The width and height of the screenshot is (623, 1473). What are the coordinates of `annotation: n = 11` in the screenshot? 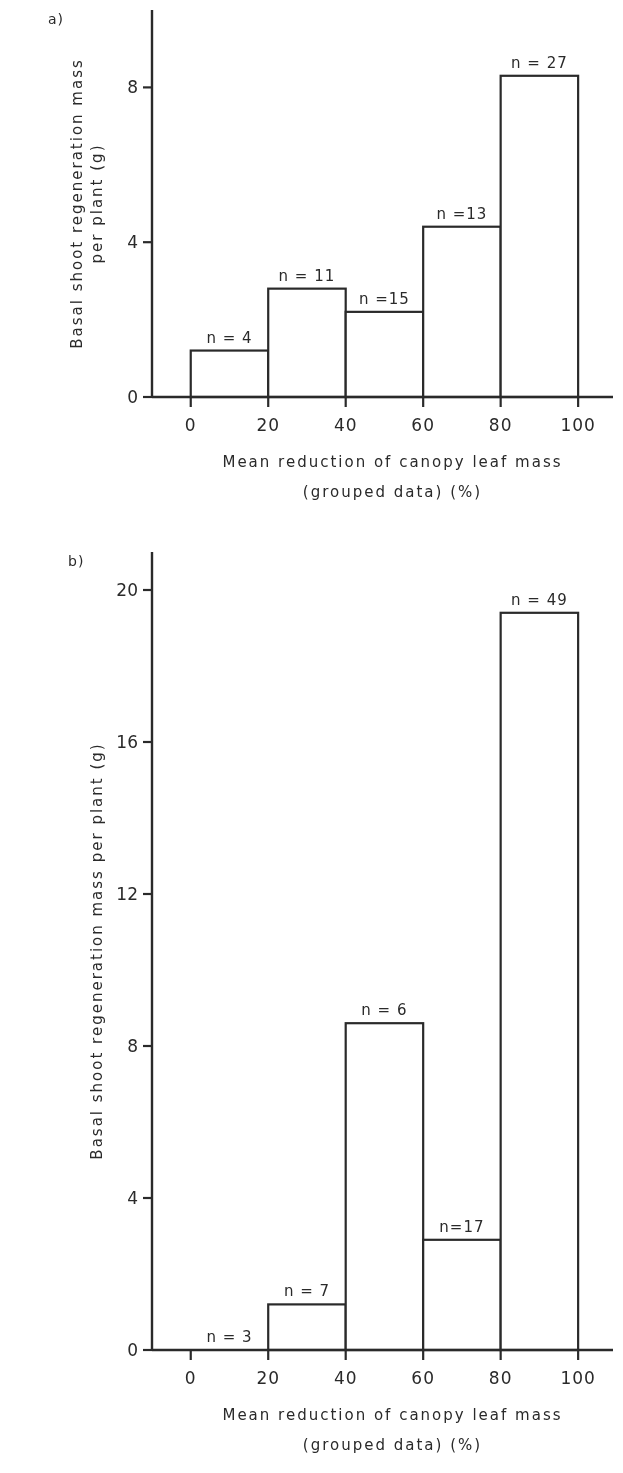 It's located at (307, 275).